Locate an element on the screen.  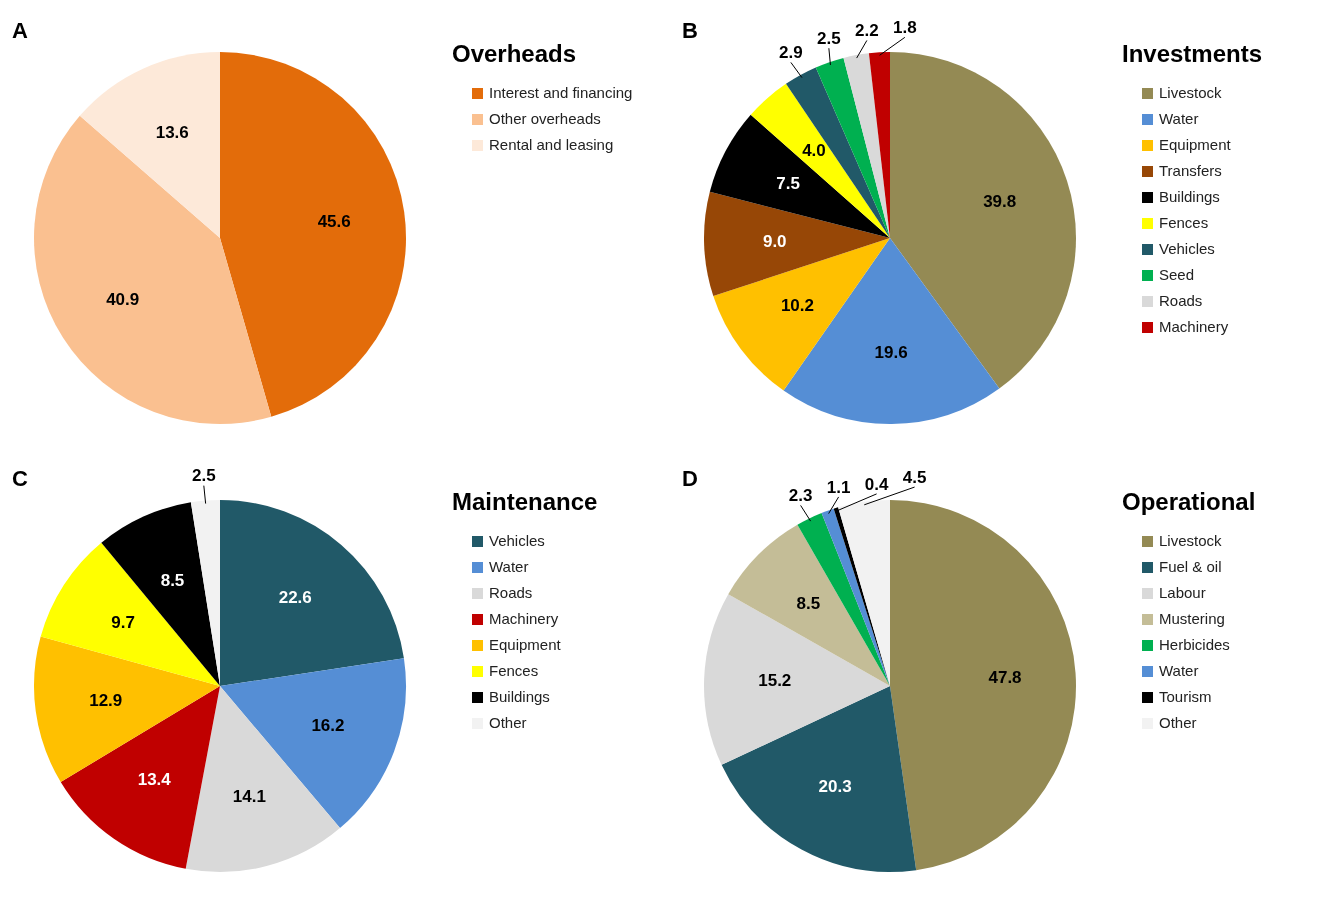
data-label: 2.3 is located at coordinates (800, 496).